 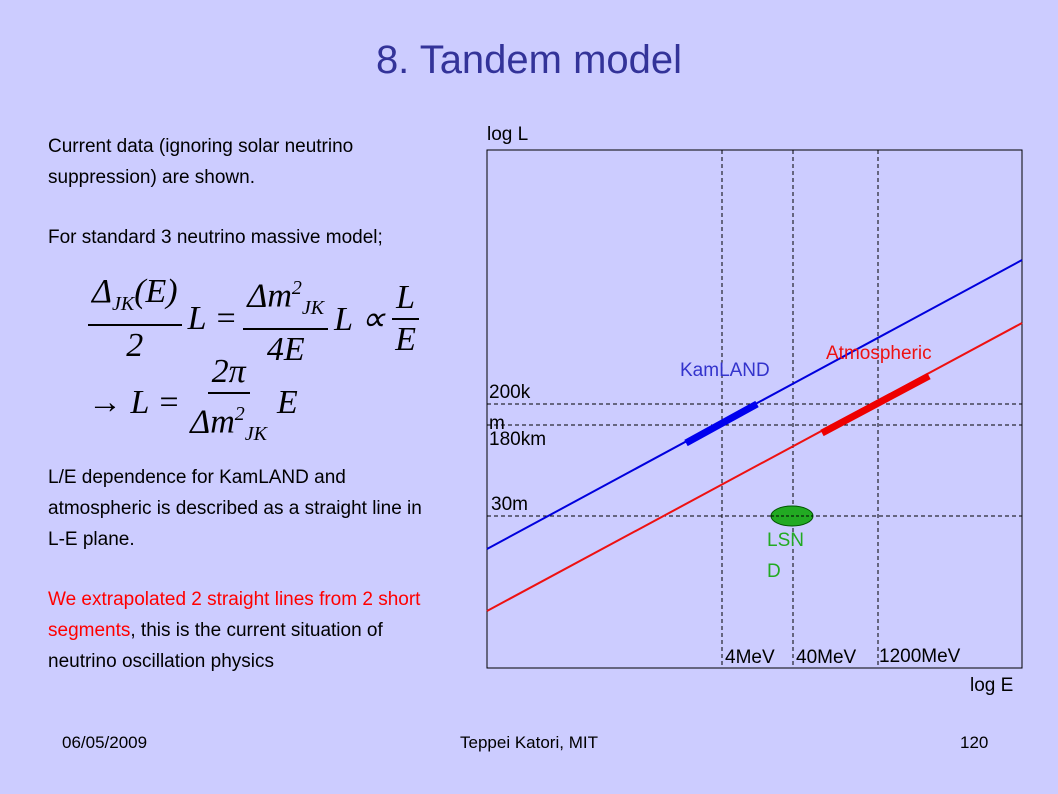 What do you see at coordinates (228, 373) in the screenshot?
I see `eq-text: 2π` at bounding box center [228, 373].